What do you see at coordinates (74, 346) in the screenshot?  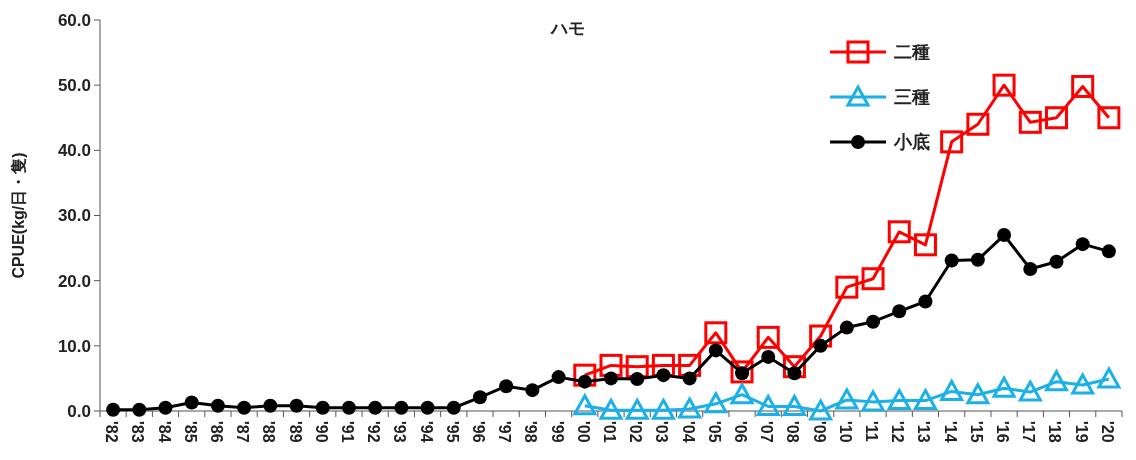 I see `y-tick-label: 10.0` at bounding box center [74, 346].